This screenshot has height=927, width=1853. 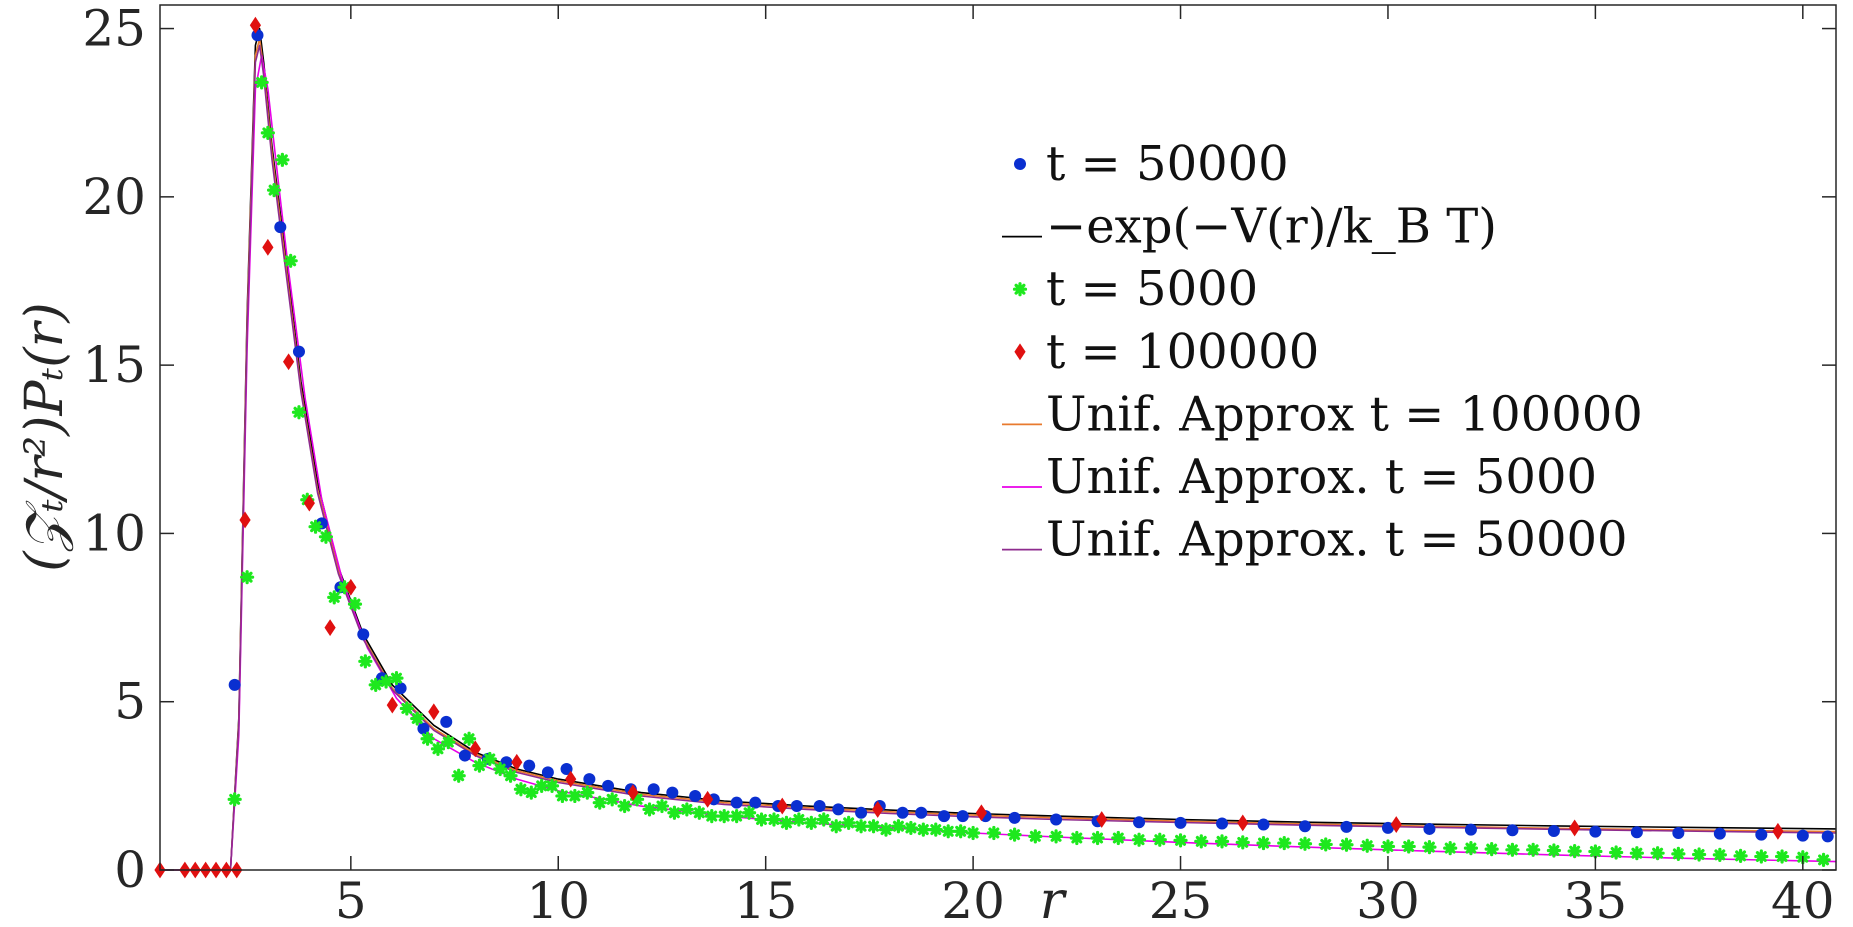 I want to click on x-tick-label: 40, so click(x=1803, y=899).